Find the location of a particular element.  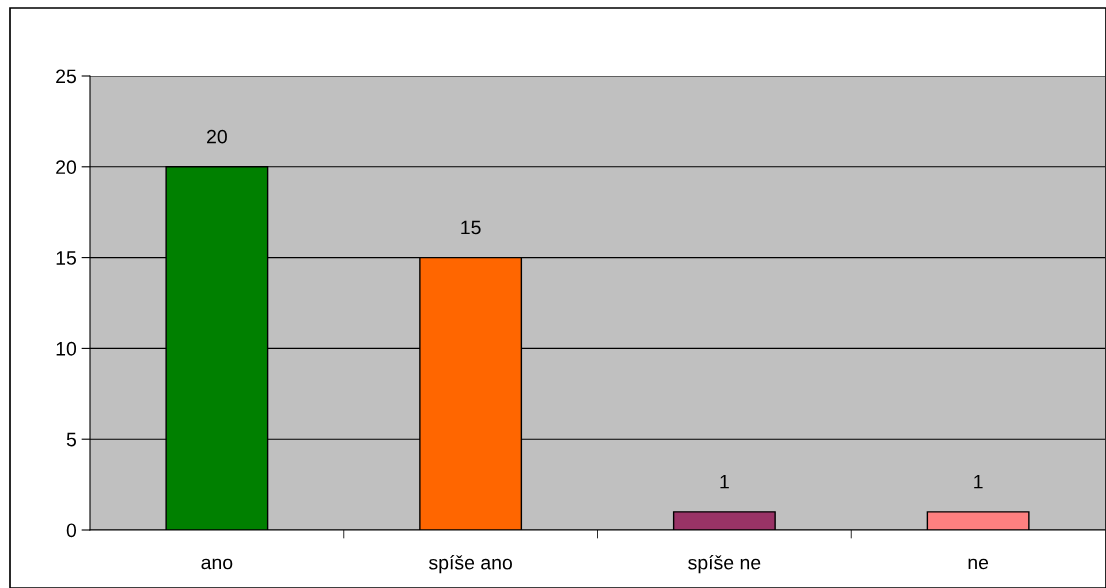

y-tick-label: 20 is located at coordinates (66, 167).